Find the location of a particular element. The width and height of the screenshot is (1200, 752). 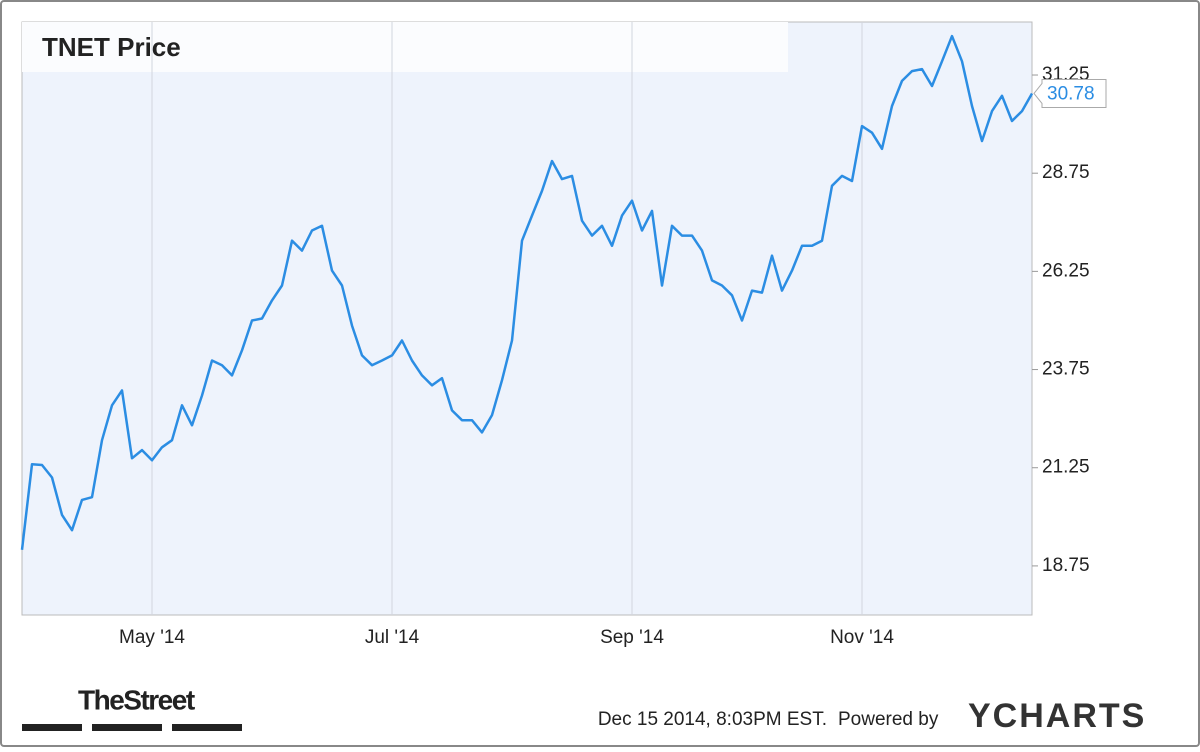

x-tick-label: Nov '14 is located at coordinates (862, 637).